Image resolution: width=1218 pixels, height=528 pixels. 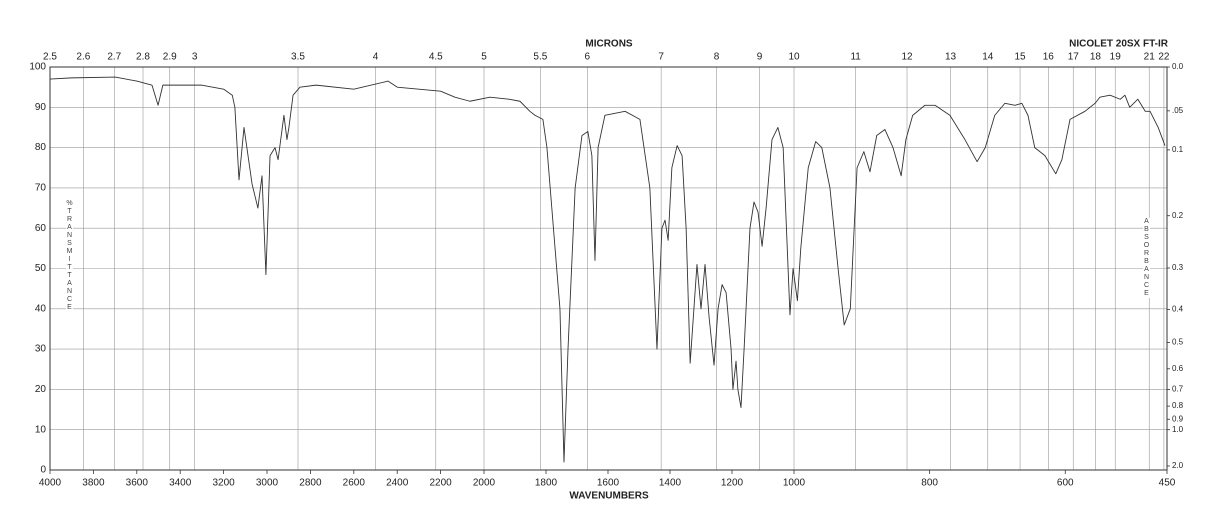 I want to click on y-tick-label: 10, so click(x=41, y=429).